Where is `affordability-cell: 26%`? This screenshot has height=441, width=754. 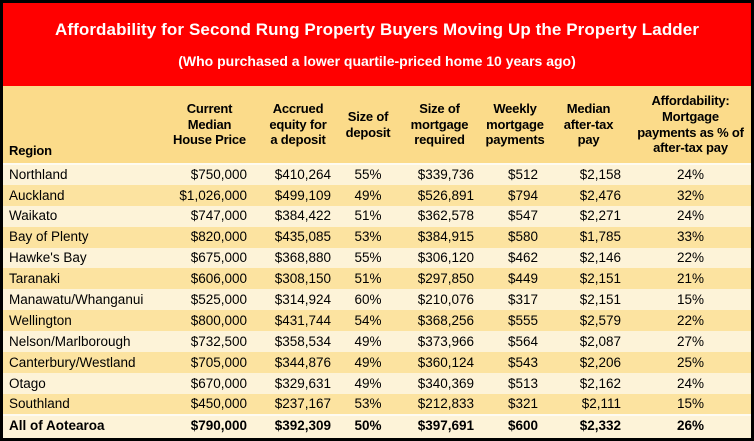 affordability-cell: 26% is located at coordinates (690, 425).